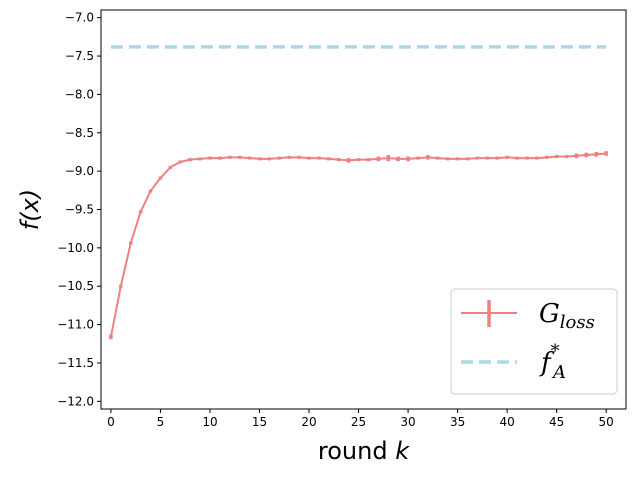 The width and height of the screenshot is (640, 480). Describe the element at coordinates (407, 422) in the screenshot. I see `x-tick-label: 30` at that location.